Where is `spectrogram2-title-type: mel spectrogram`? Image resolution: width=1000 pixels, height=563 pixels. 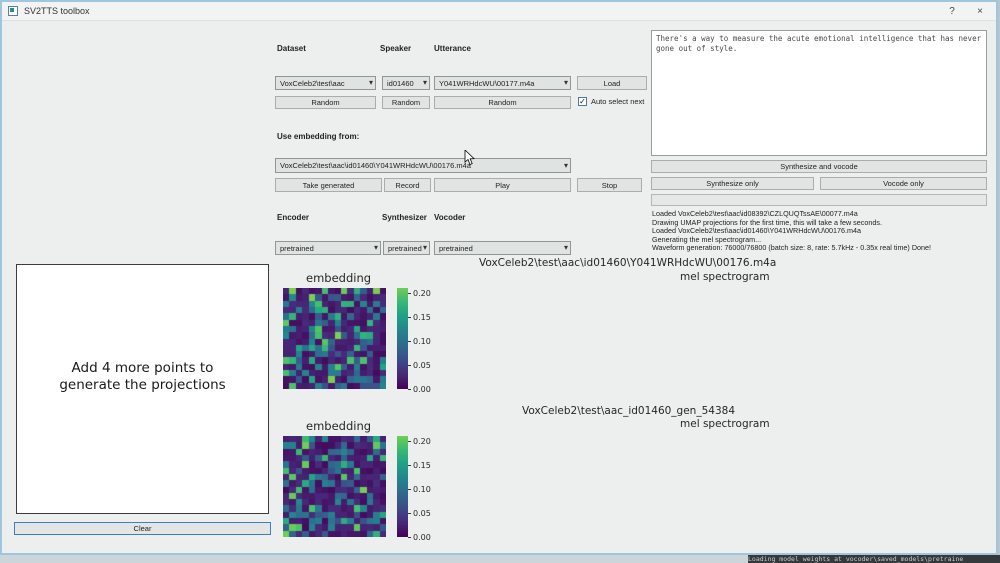
spectrogram2-title-type: mel spectrogram is located at coordinates (725, 424).